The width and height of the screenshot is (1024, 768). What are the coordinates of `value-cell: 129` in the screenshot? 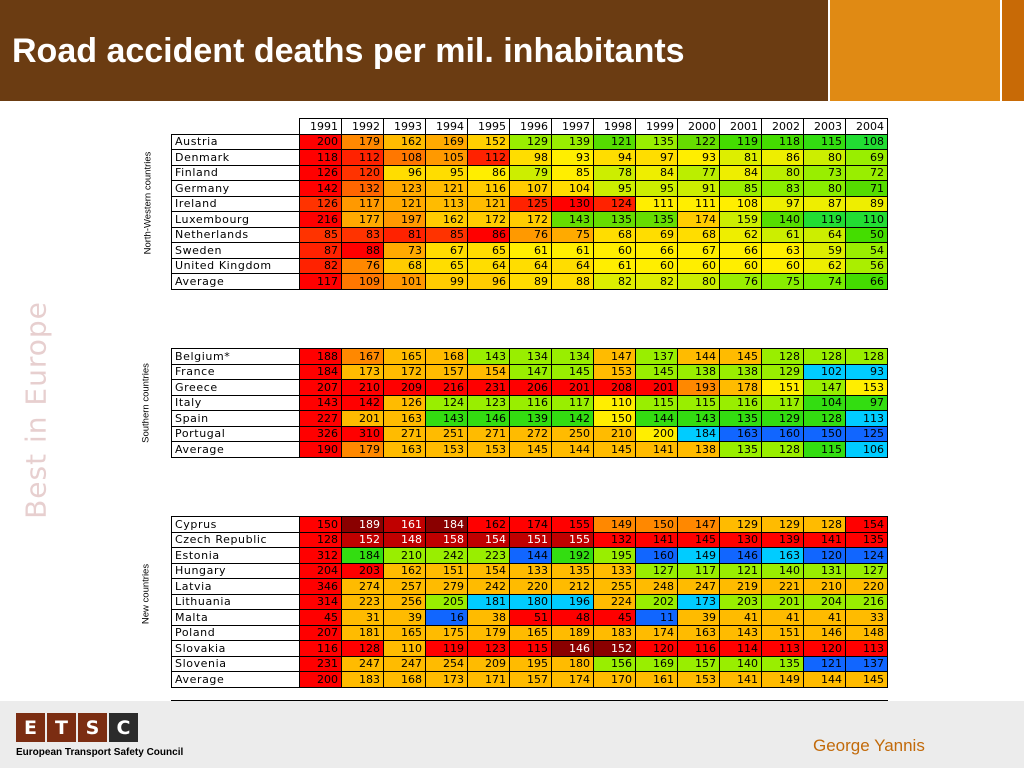 It's located at (782, 418).